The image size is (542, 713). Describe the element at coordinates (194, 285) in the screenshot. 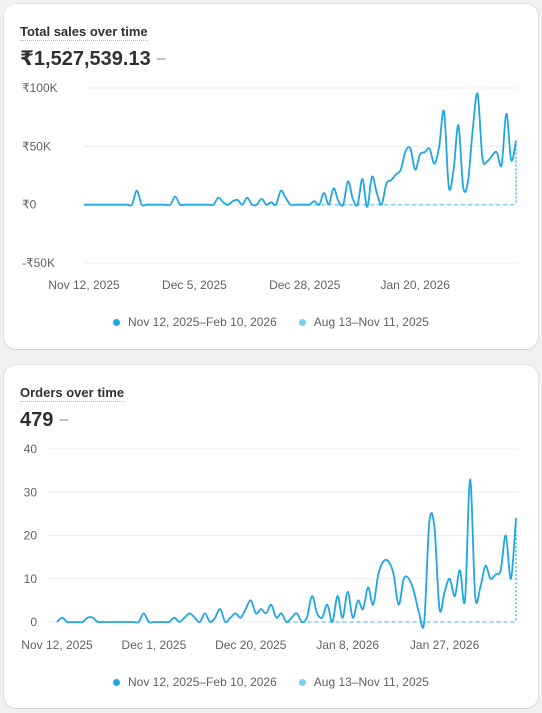

I see `sales-x-tick-label: Dec 5, 2025` at that location.